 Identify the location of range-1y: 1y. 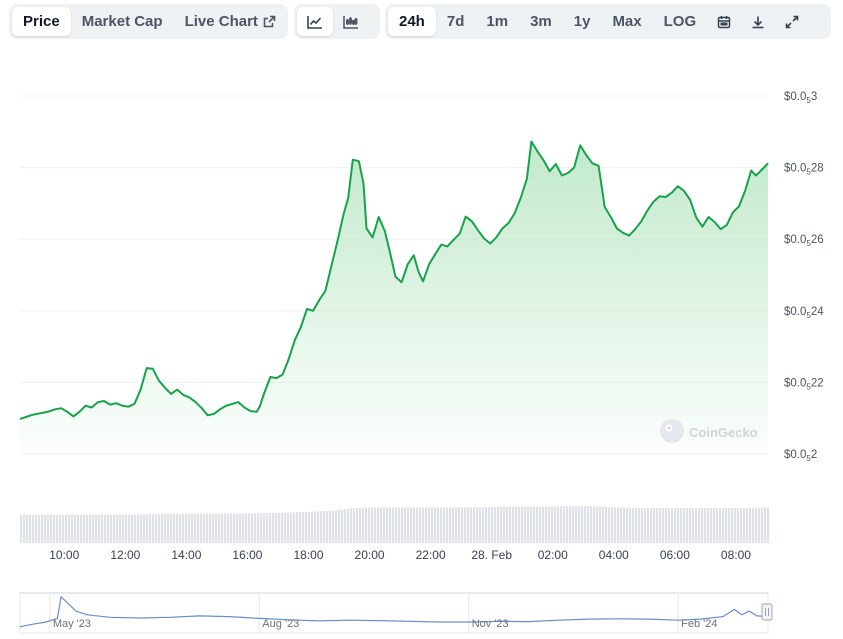
(582, 21).